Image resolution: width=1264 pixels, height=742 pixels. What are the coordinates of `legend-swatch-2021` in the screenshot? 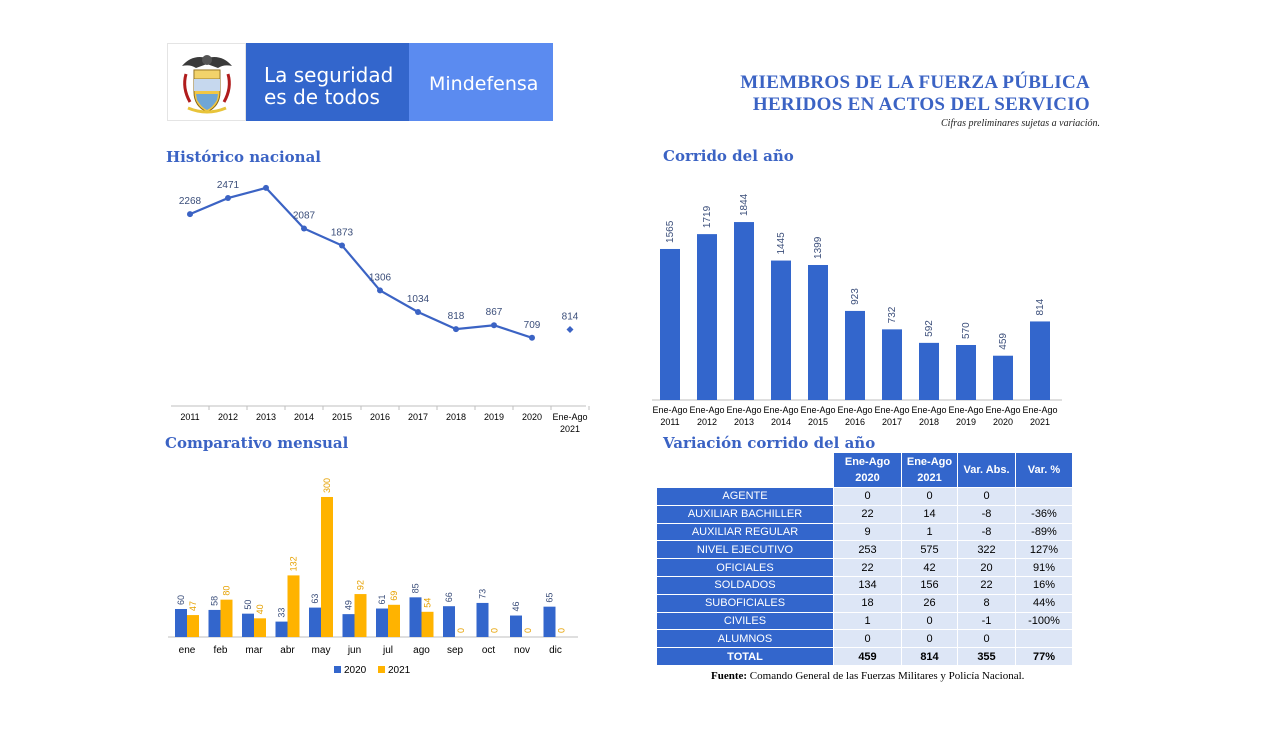 It's located at (381, 669).